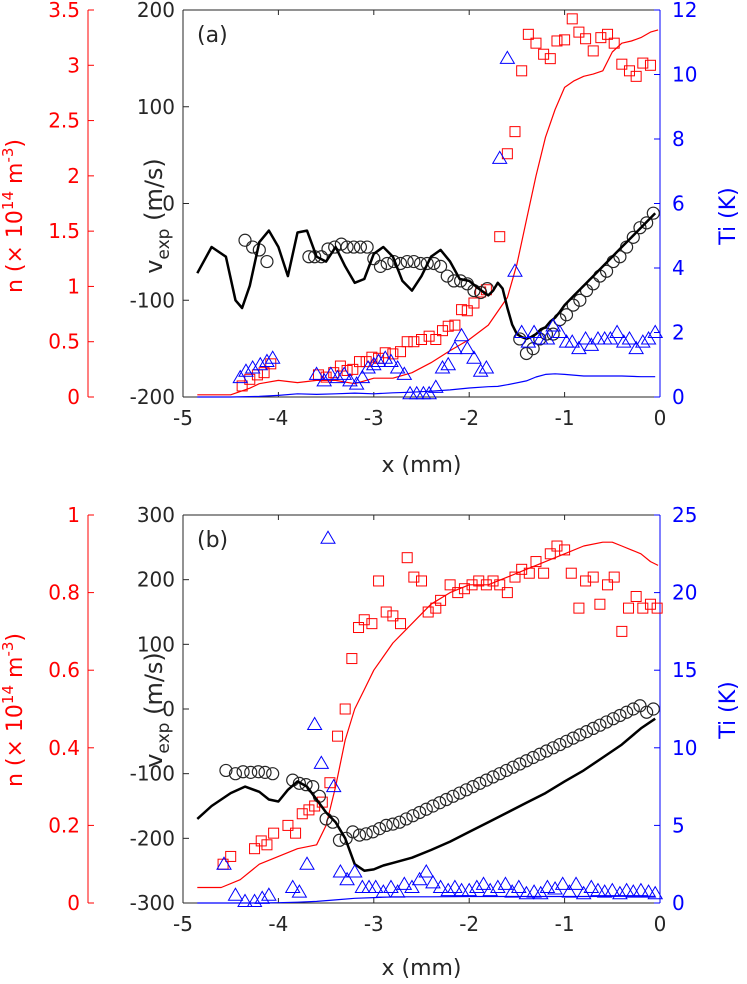  Describe the element at coordinates (183, 418) in the screenshot. I see `x-tick-label: -5` at that location.